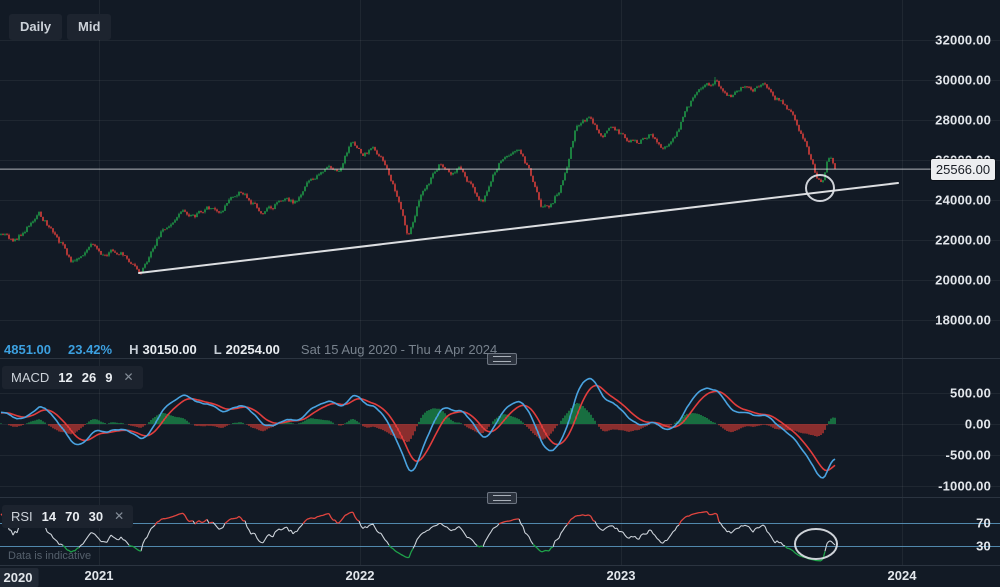 The image size is (1000, 587). I want to click on rsi-param-lower: 30, so click(96, 516).